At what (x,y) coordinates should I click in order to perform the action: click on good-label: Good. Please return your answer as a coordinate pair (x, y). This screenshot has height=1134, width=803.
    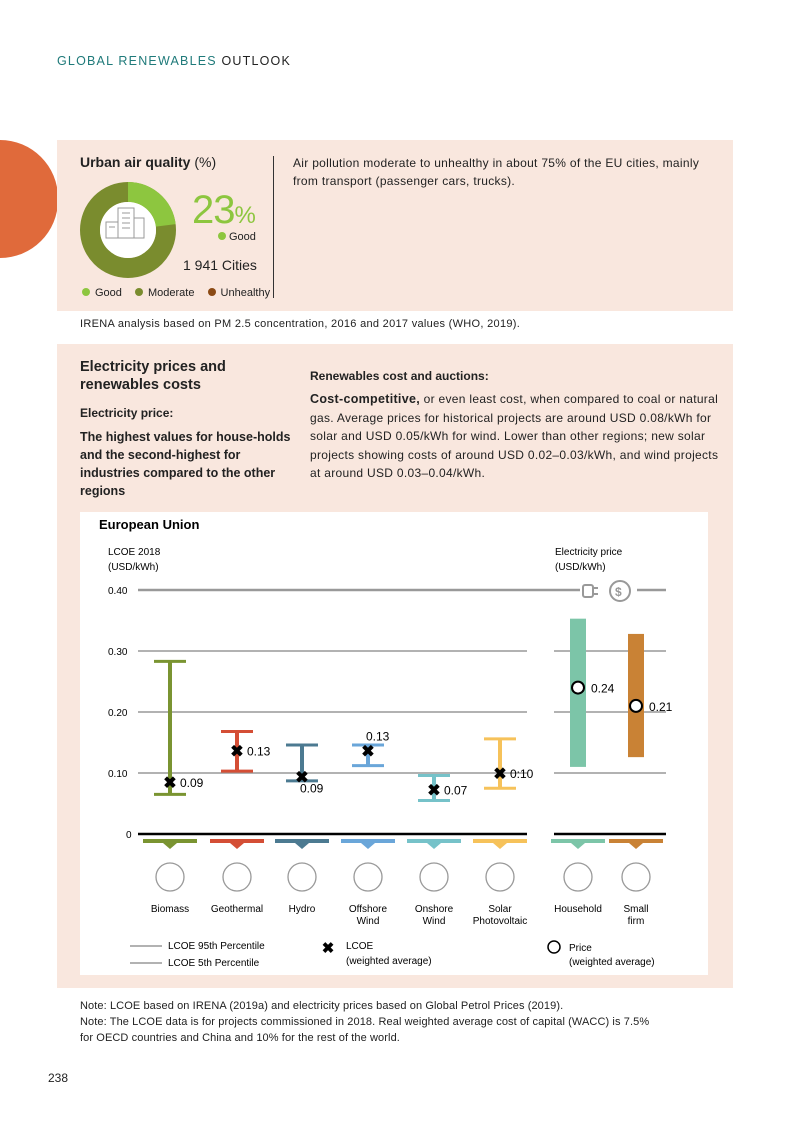
    Looking at the image, I should click on (243, 237).